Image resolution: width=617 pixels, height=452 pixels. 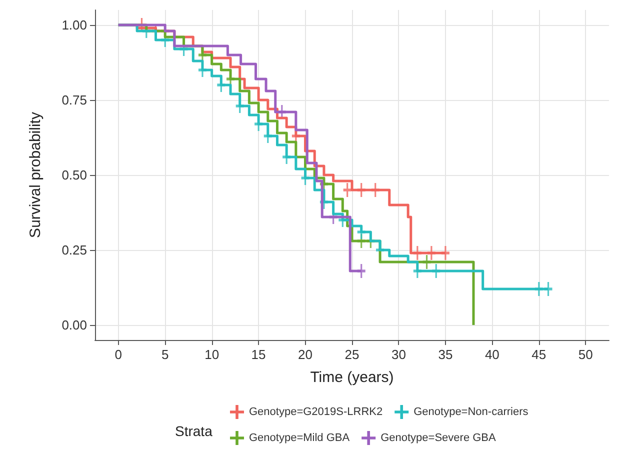 What do you see at coordinates (74, 175) in the screenshot?
I see `y-tick-label: 0.50` at bounding box center [74, 175].